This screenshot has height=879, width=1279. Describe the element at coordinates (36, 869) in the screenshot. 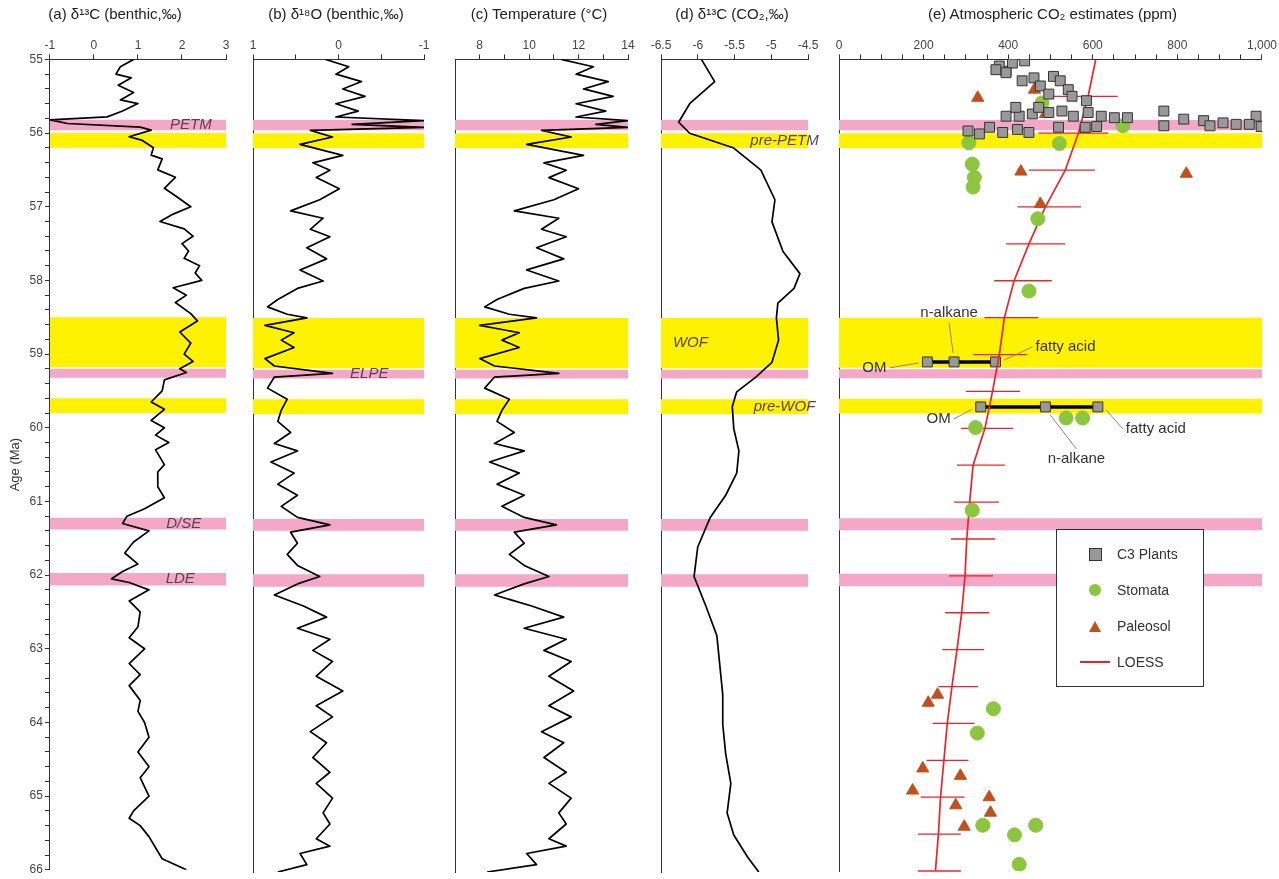

I see `y-tick-label: 66` at that location.